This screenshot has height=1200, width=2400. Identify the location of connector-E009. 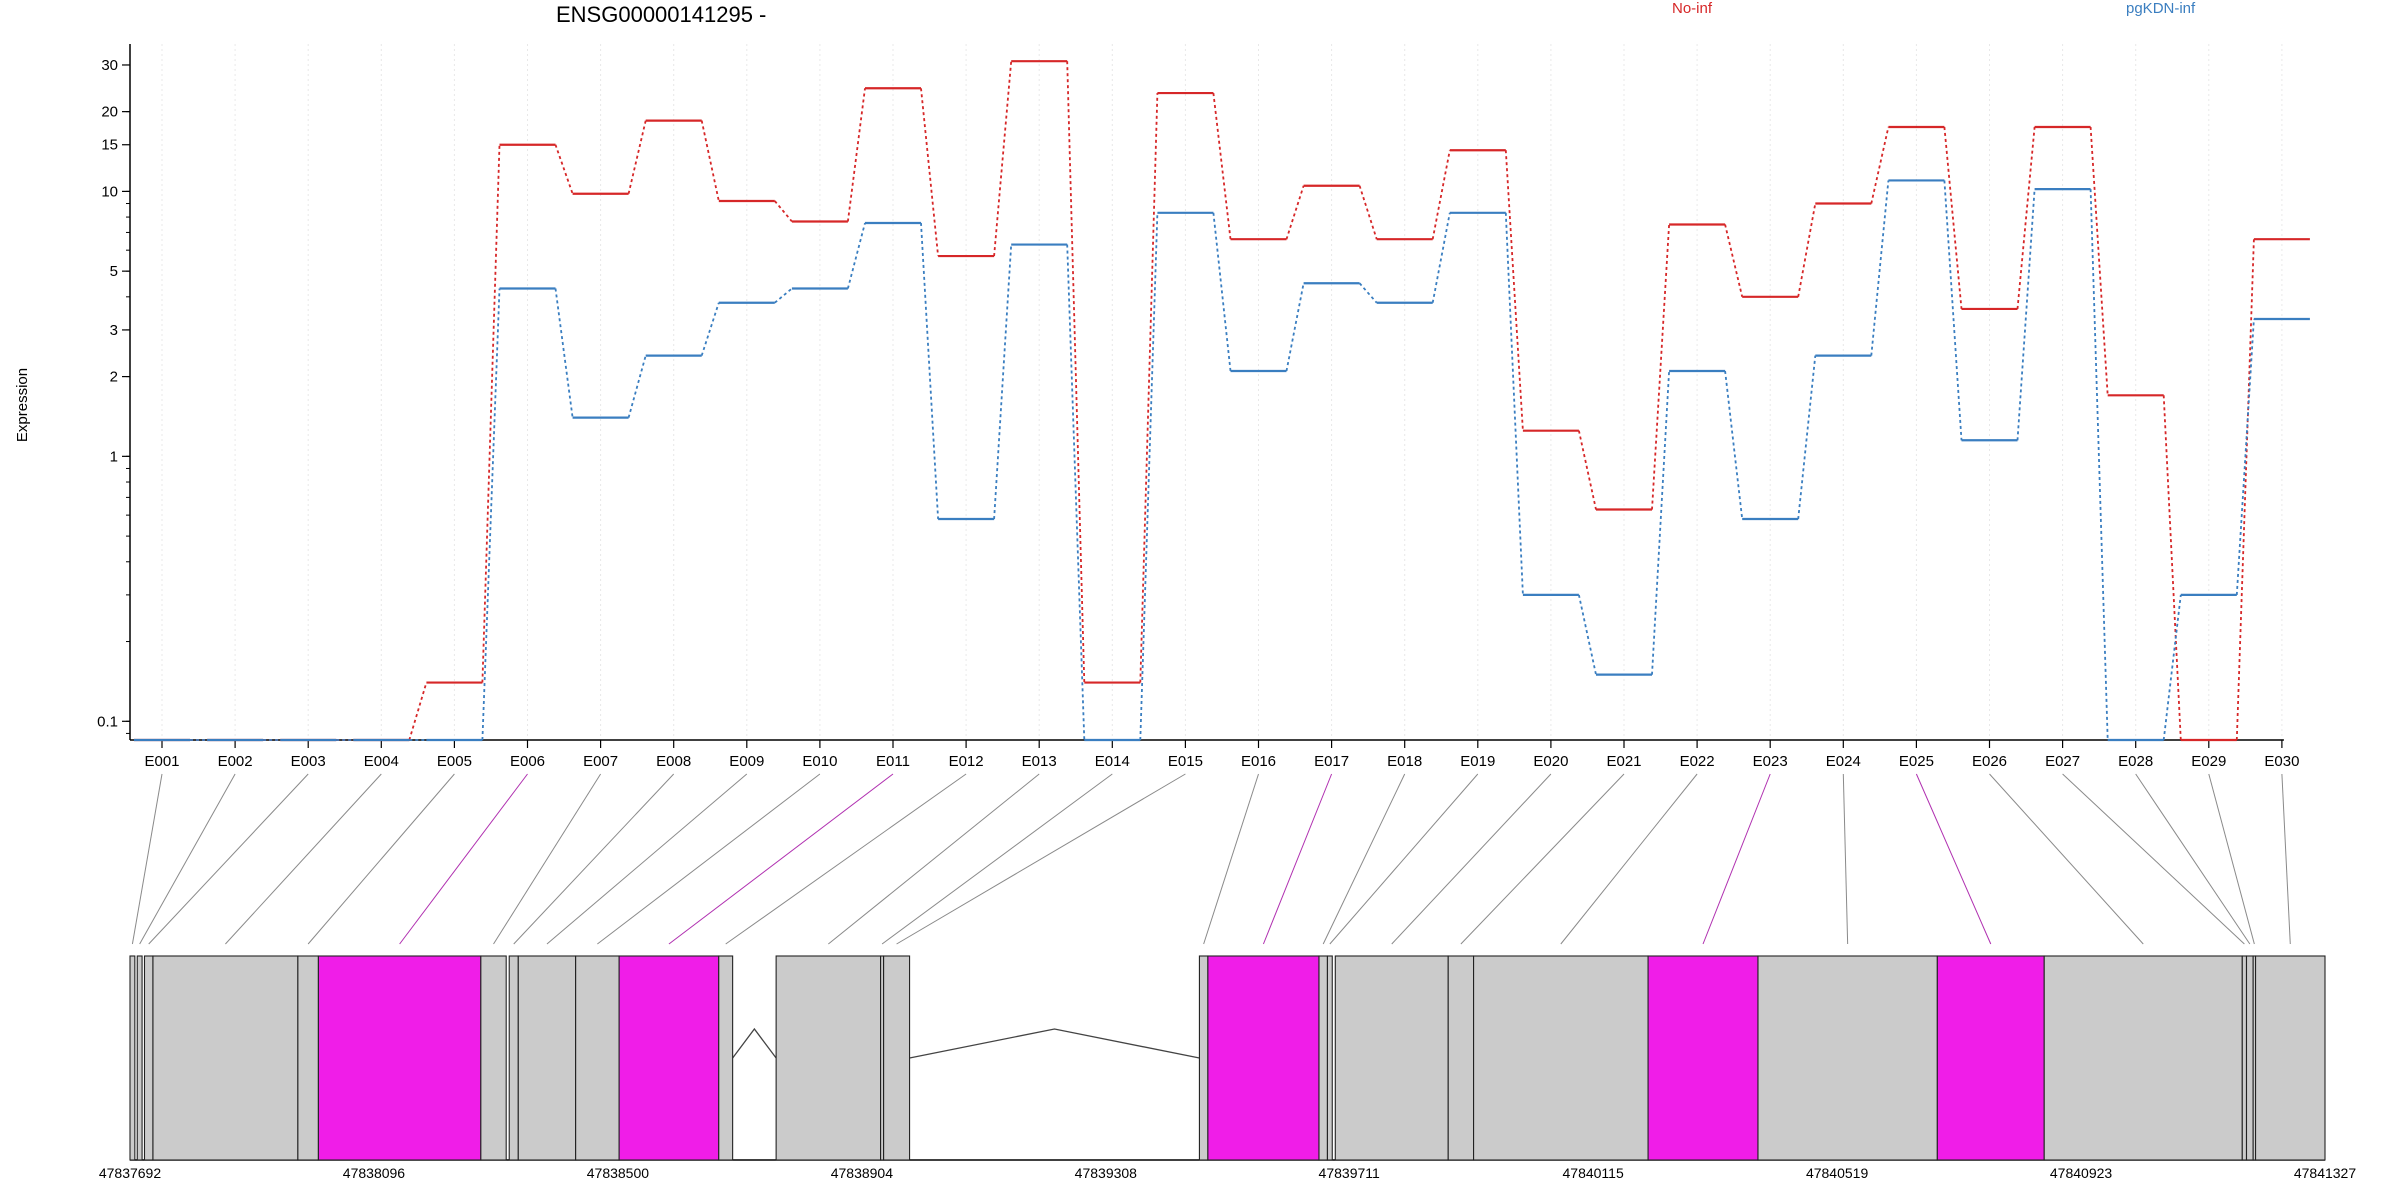
(647, 859).